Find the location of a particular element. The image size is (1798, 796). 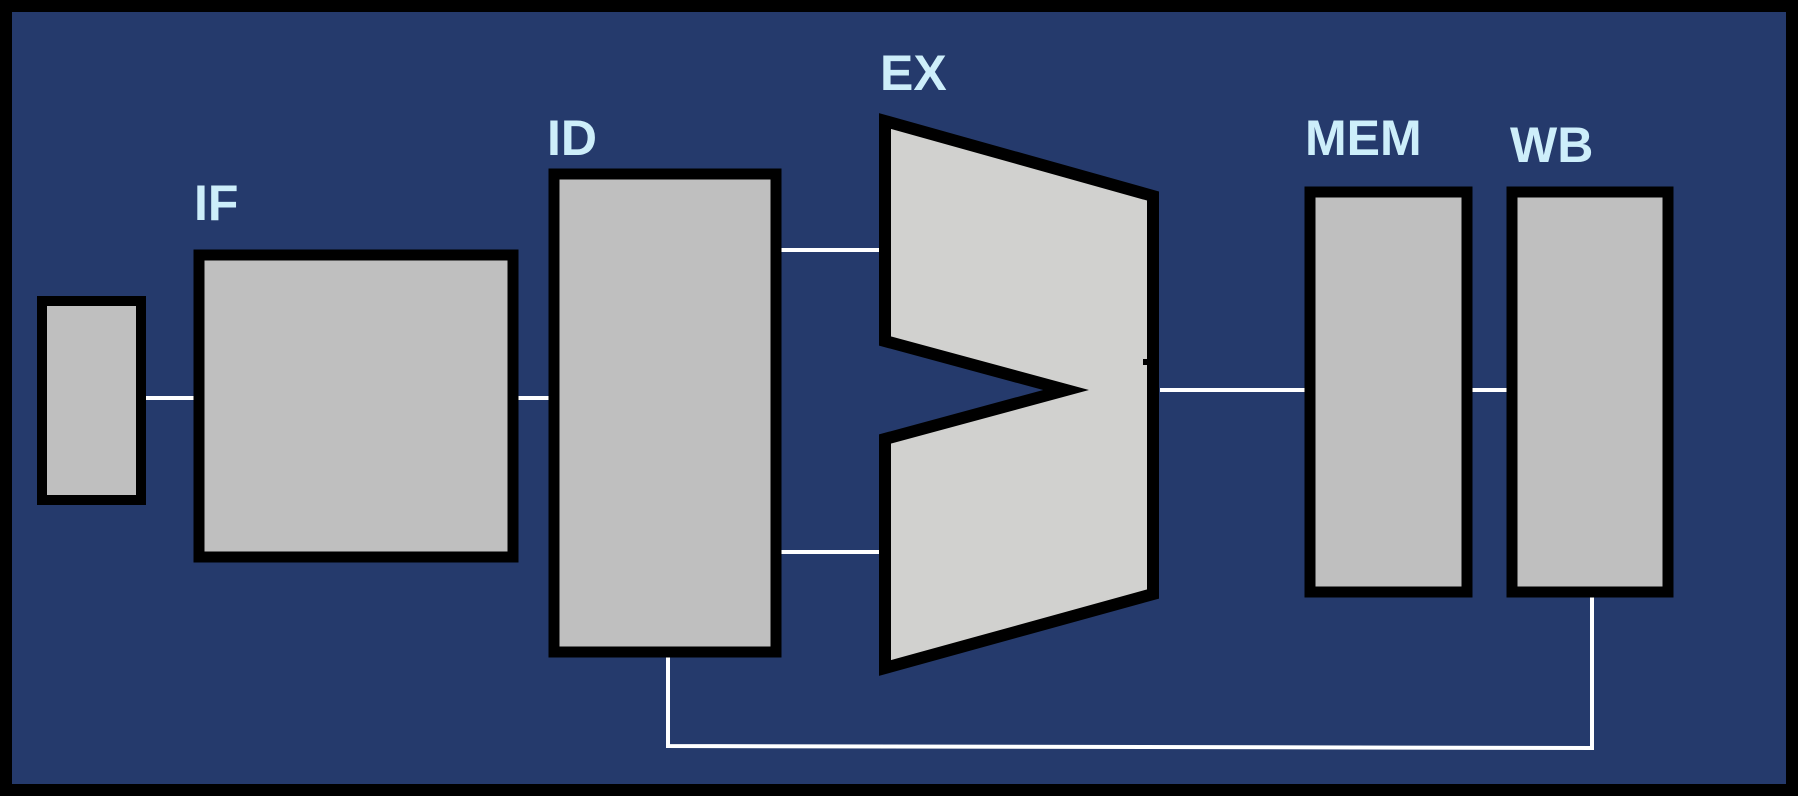

id-block is located at coordinates (665, 413).